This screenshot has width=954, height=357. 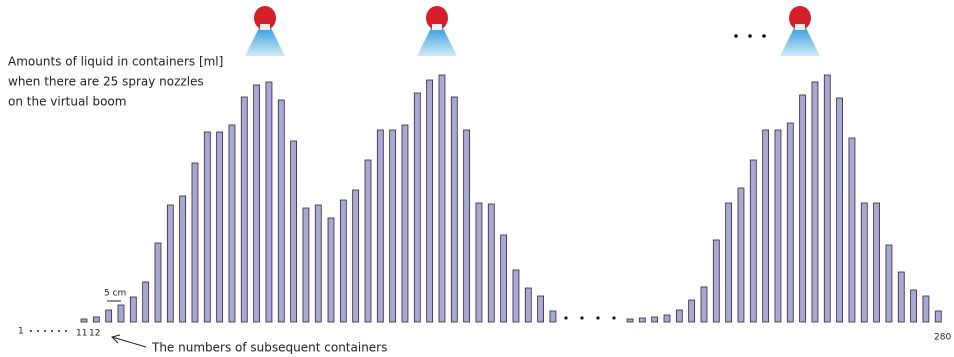 I want to click on scale-label: 5 cm, so click(x=115, y=294).